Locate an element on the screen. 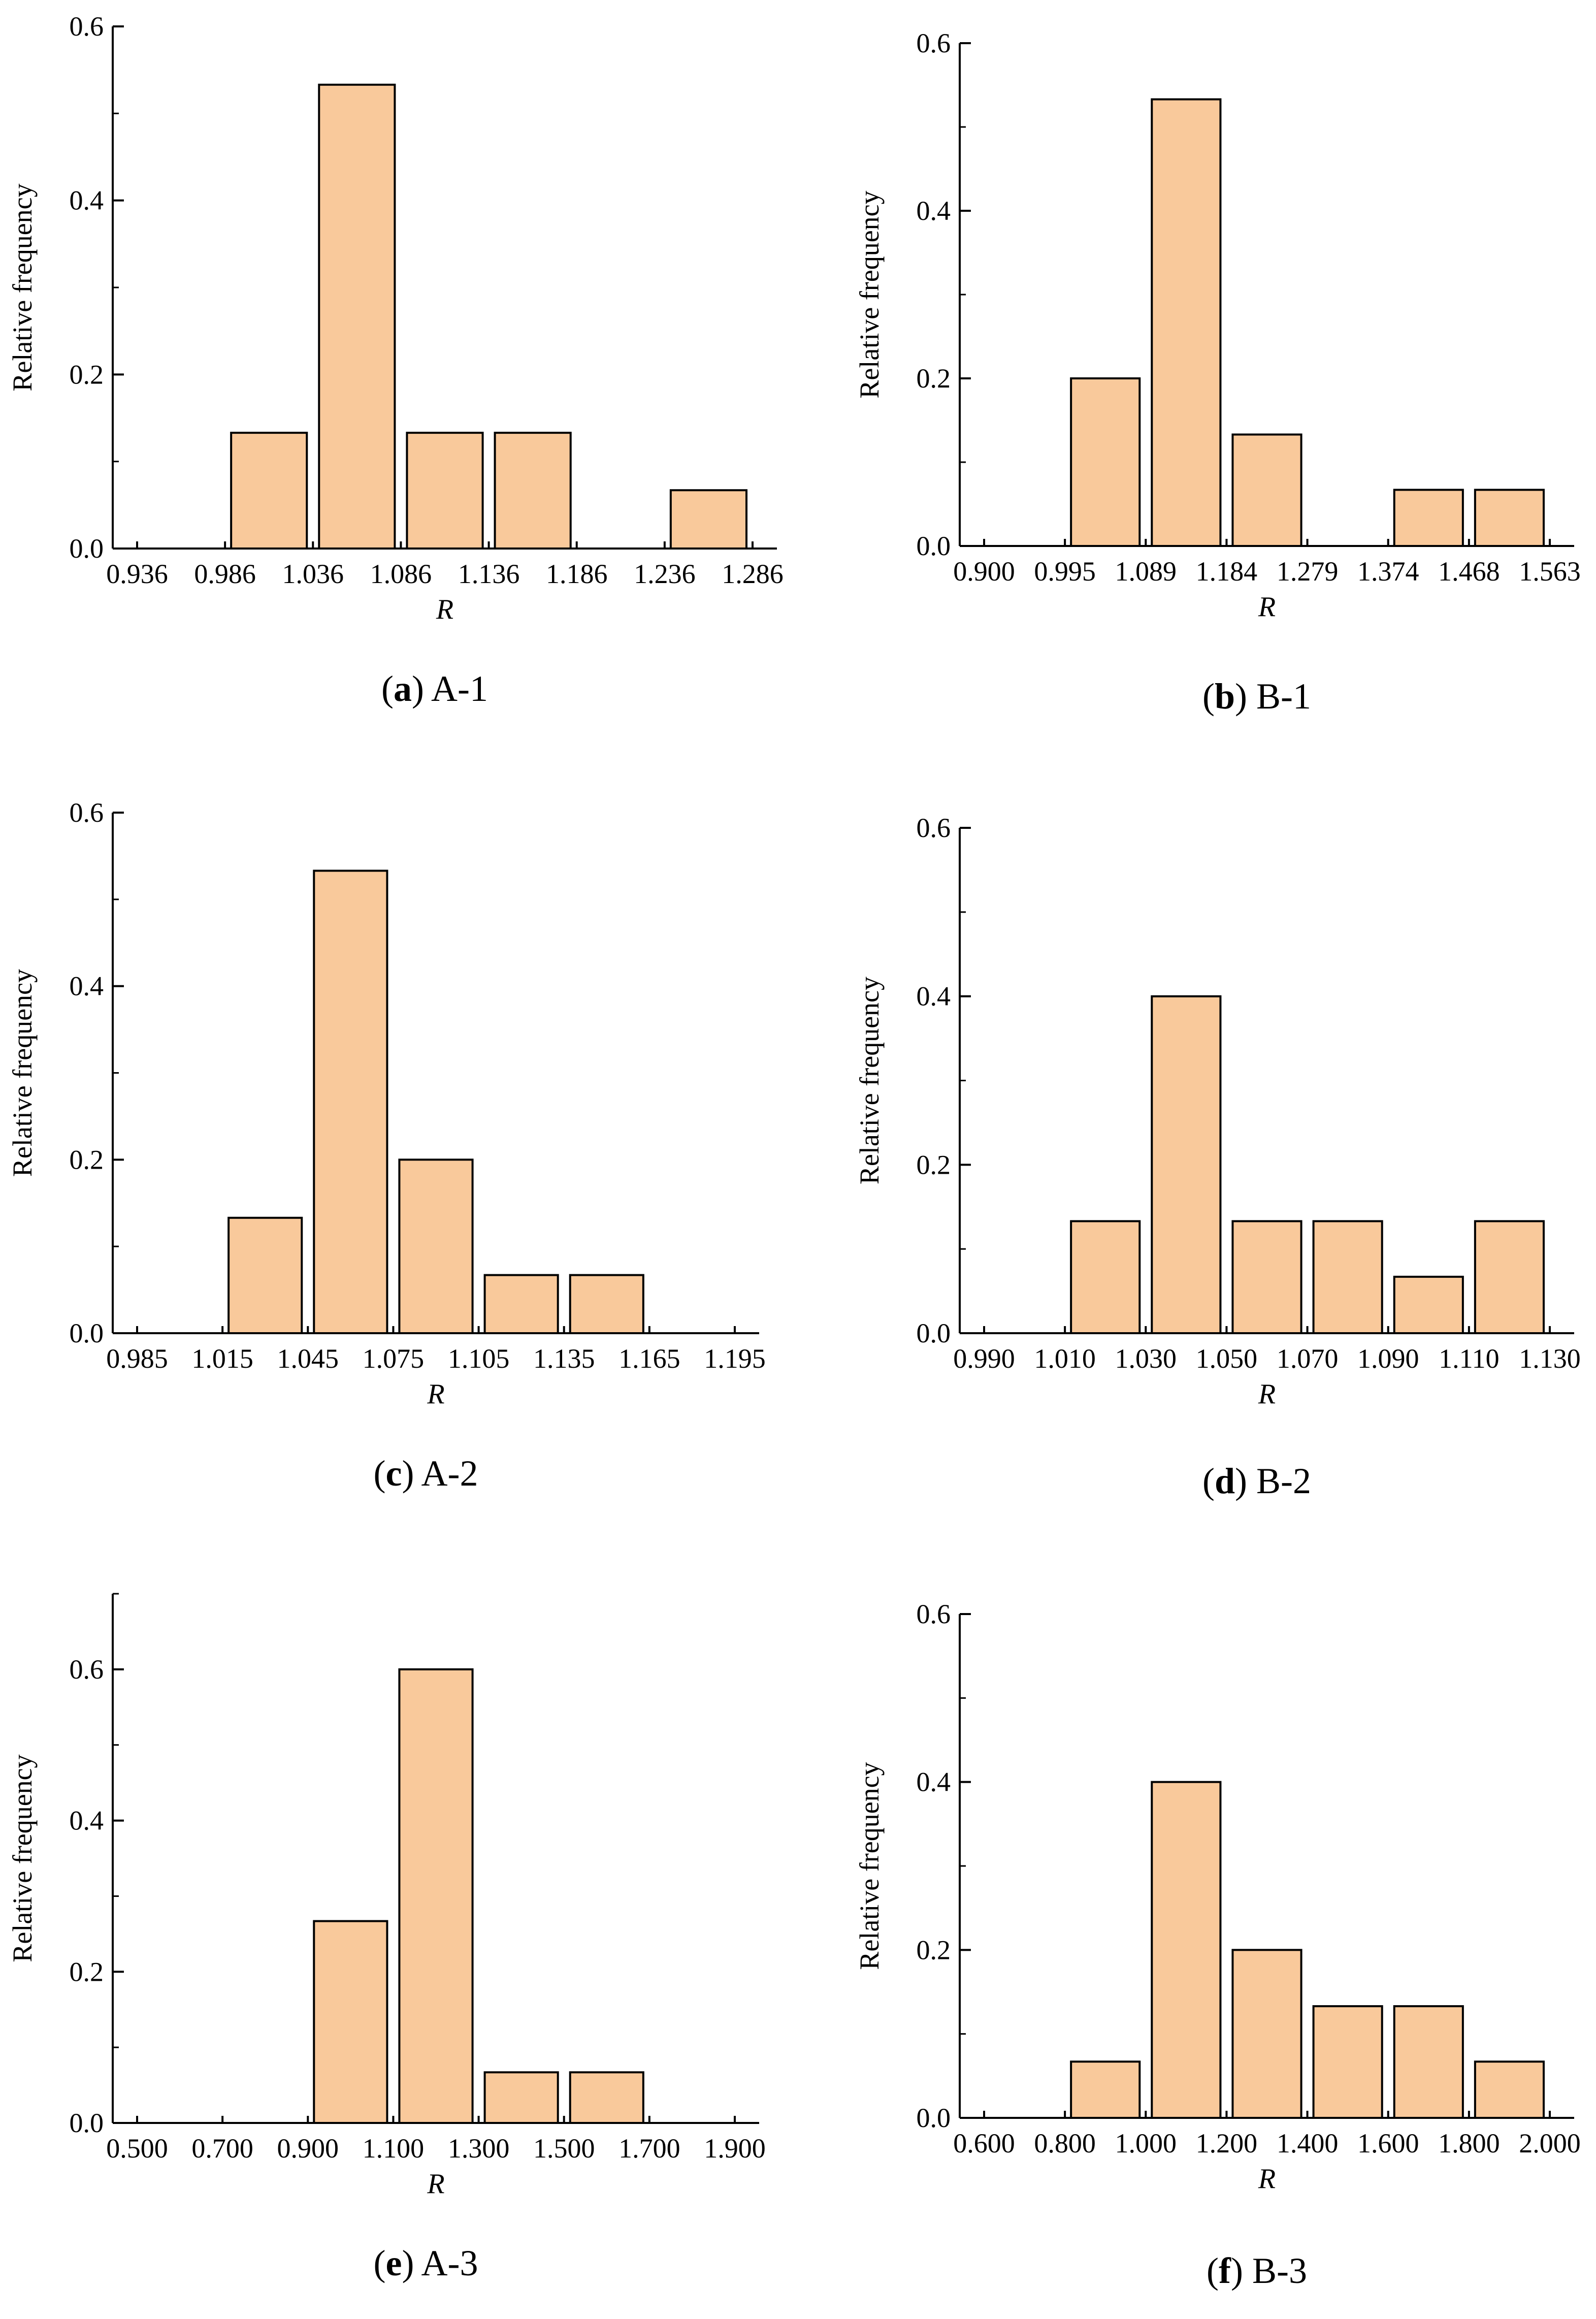 The height and width of the screenshot is (2319, 1596). x-tick-label: 1.195 is located at coordinates (735, 1358).